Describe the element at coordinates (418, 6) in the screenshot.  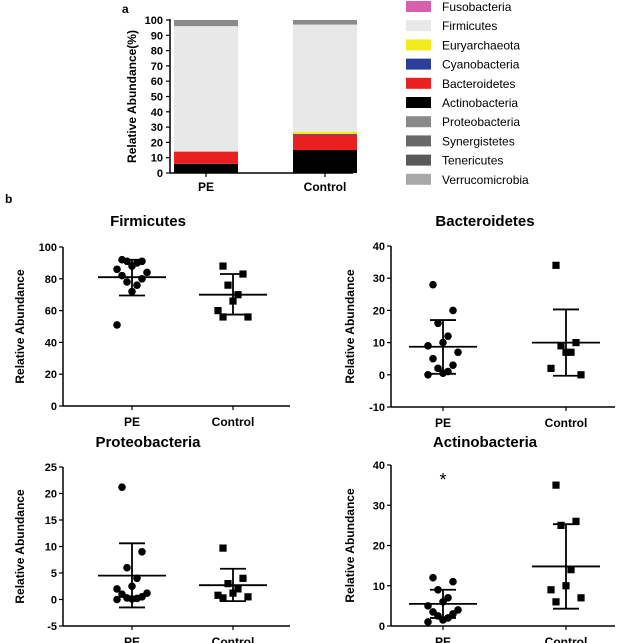
I see `legend-swatch-fusobacteria` at that location.